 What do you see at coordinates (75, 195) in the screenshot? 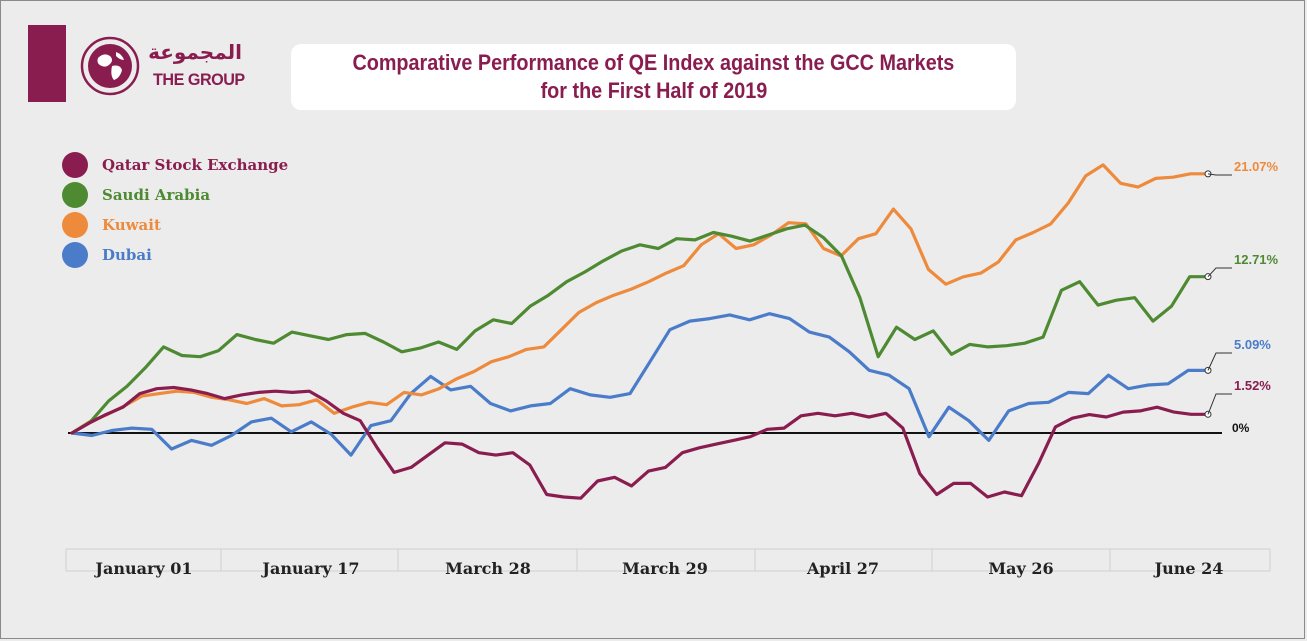
I see `legend-dot-saudi` at bounding box center [75, 195].